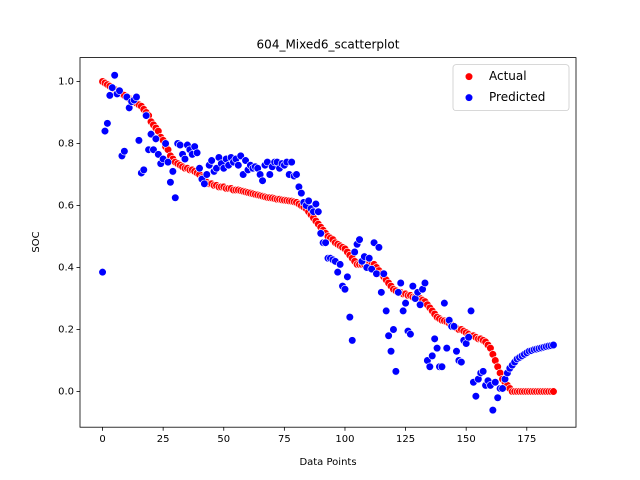 The height and width of the screenshot is (480, 640). I want to click on x-tick-label: 25, so click(163, 439).